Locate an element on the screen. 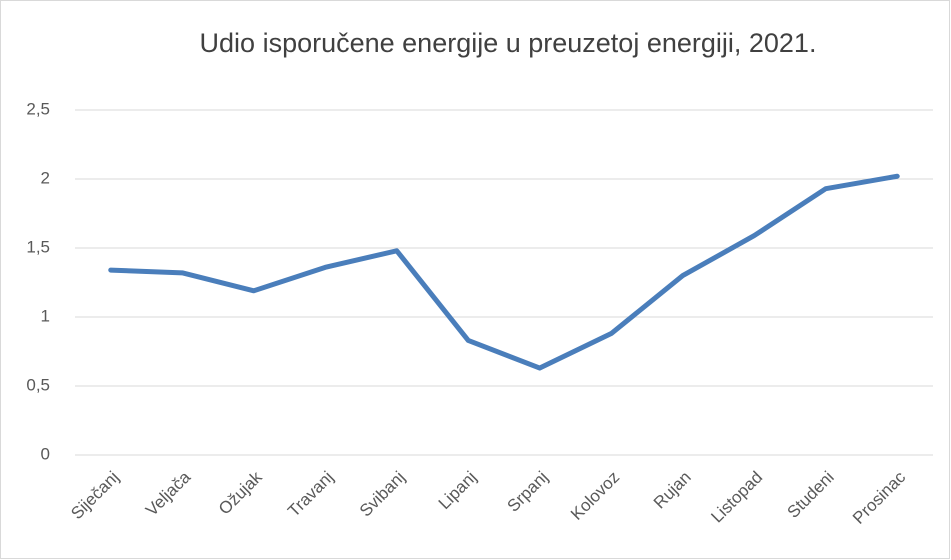 The height and width of the screenshot is (560, 951). y-tick-label: 2 is located at coordinates (45, 177).